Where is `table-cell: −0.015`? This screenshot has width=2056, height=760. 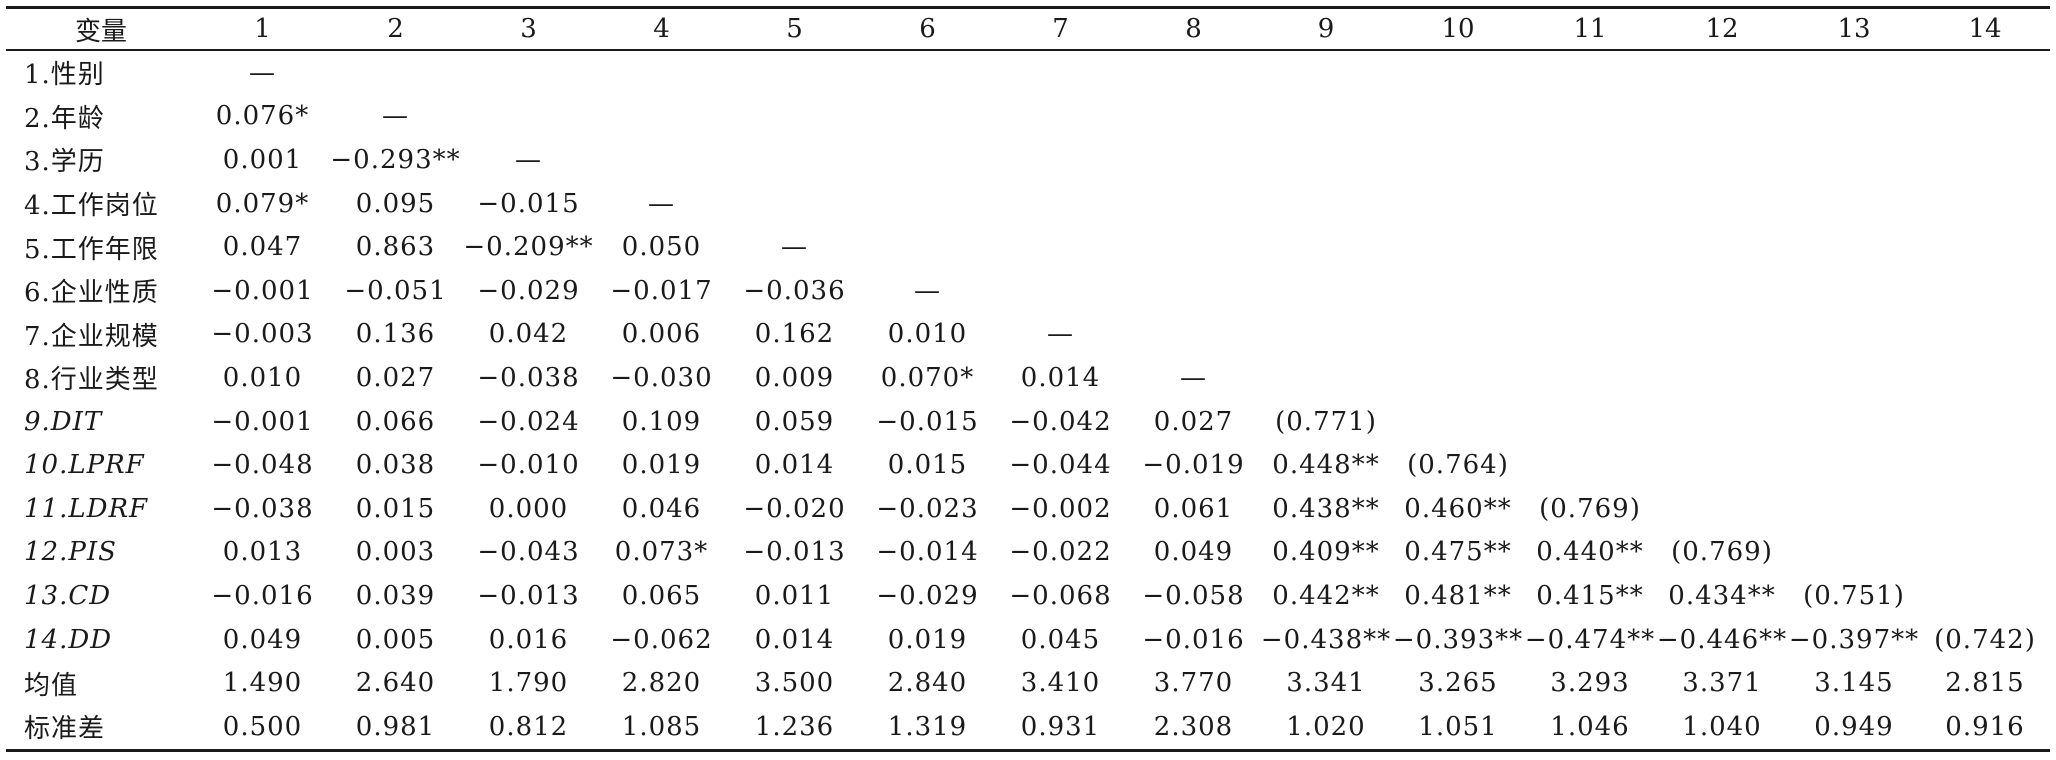 table-cell: −0.015 is located at coordinates (528, 203).